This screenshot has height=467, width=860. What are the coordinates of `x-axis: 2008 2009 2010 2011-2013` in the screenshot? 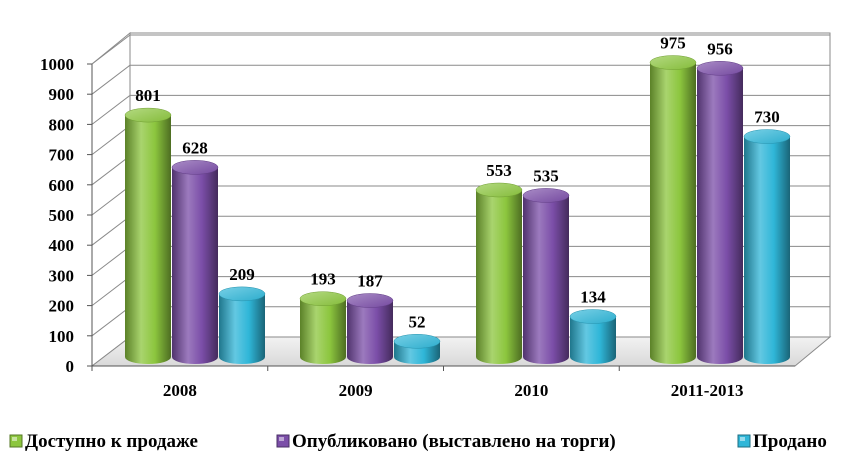 It's located at (443, 382).